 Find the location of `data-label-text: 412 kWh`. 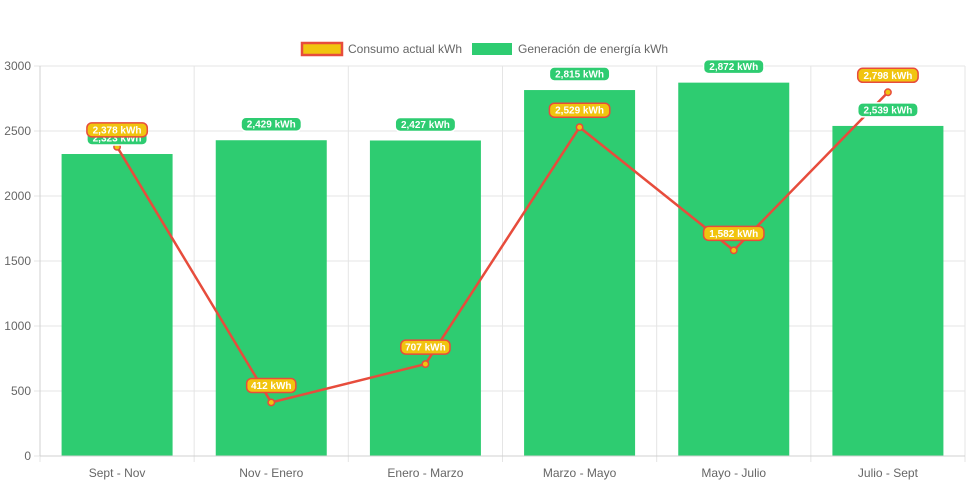

data-label-text: 412 kWh is located at coordinates (271, 386).